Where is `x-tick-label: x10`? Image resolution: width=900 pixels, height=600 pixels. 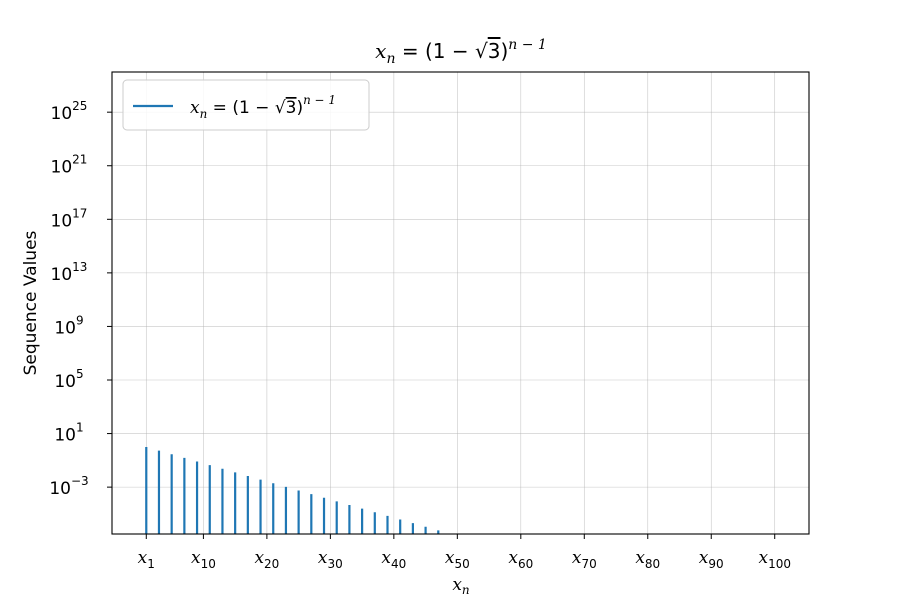
x-tick-label: x10 is located at coordinates (203, 559).